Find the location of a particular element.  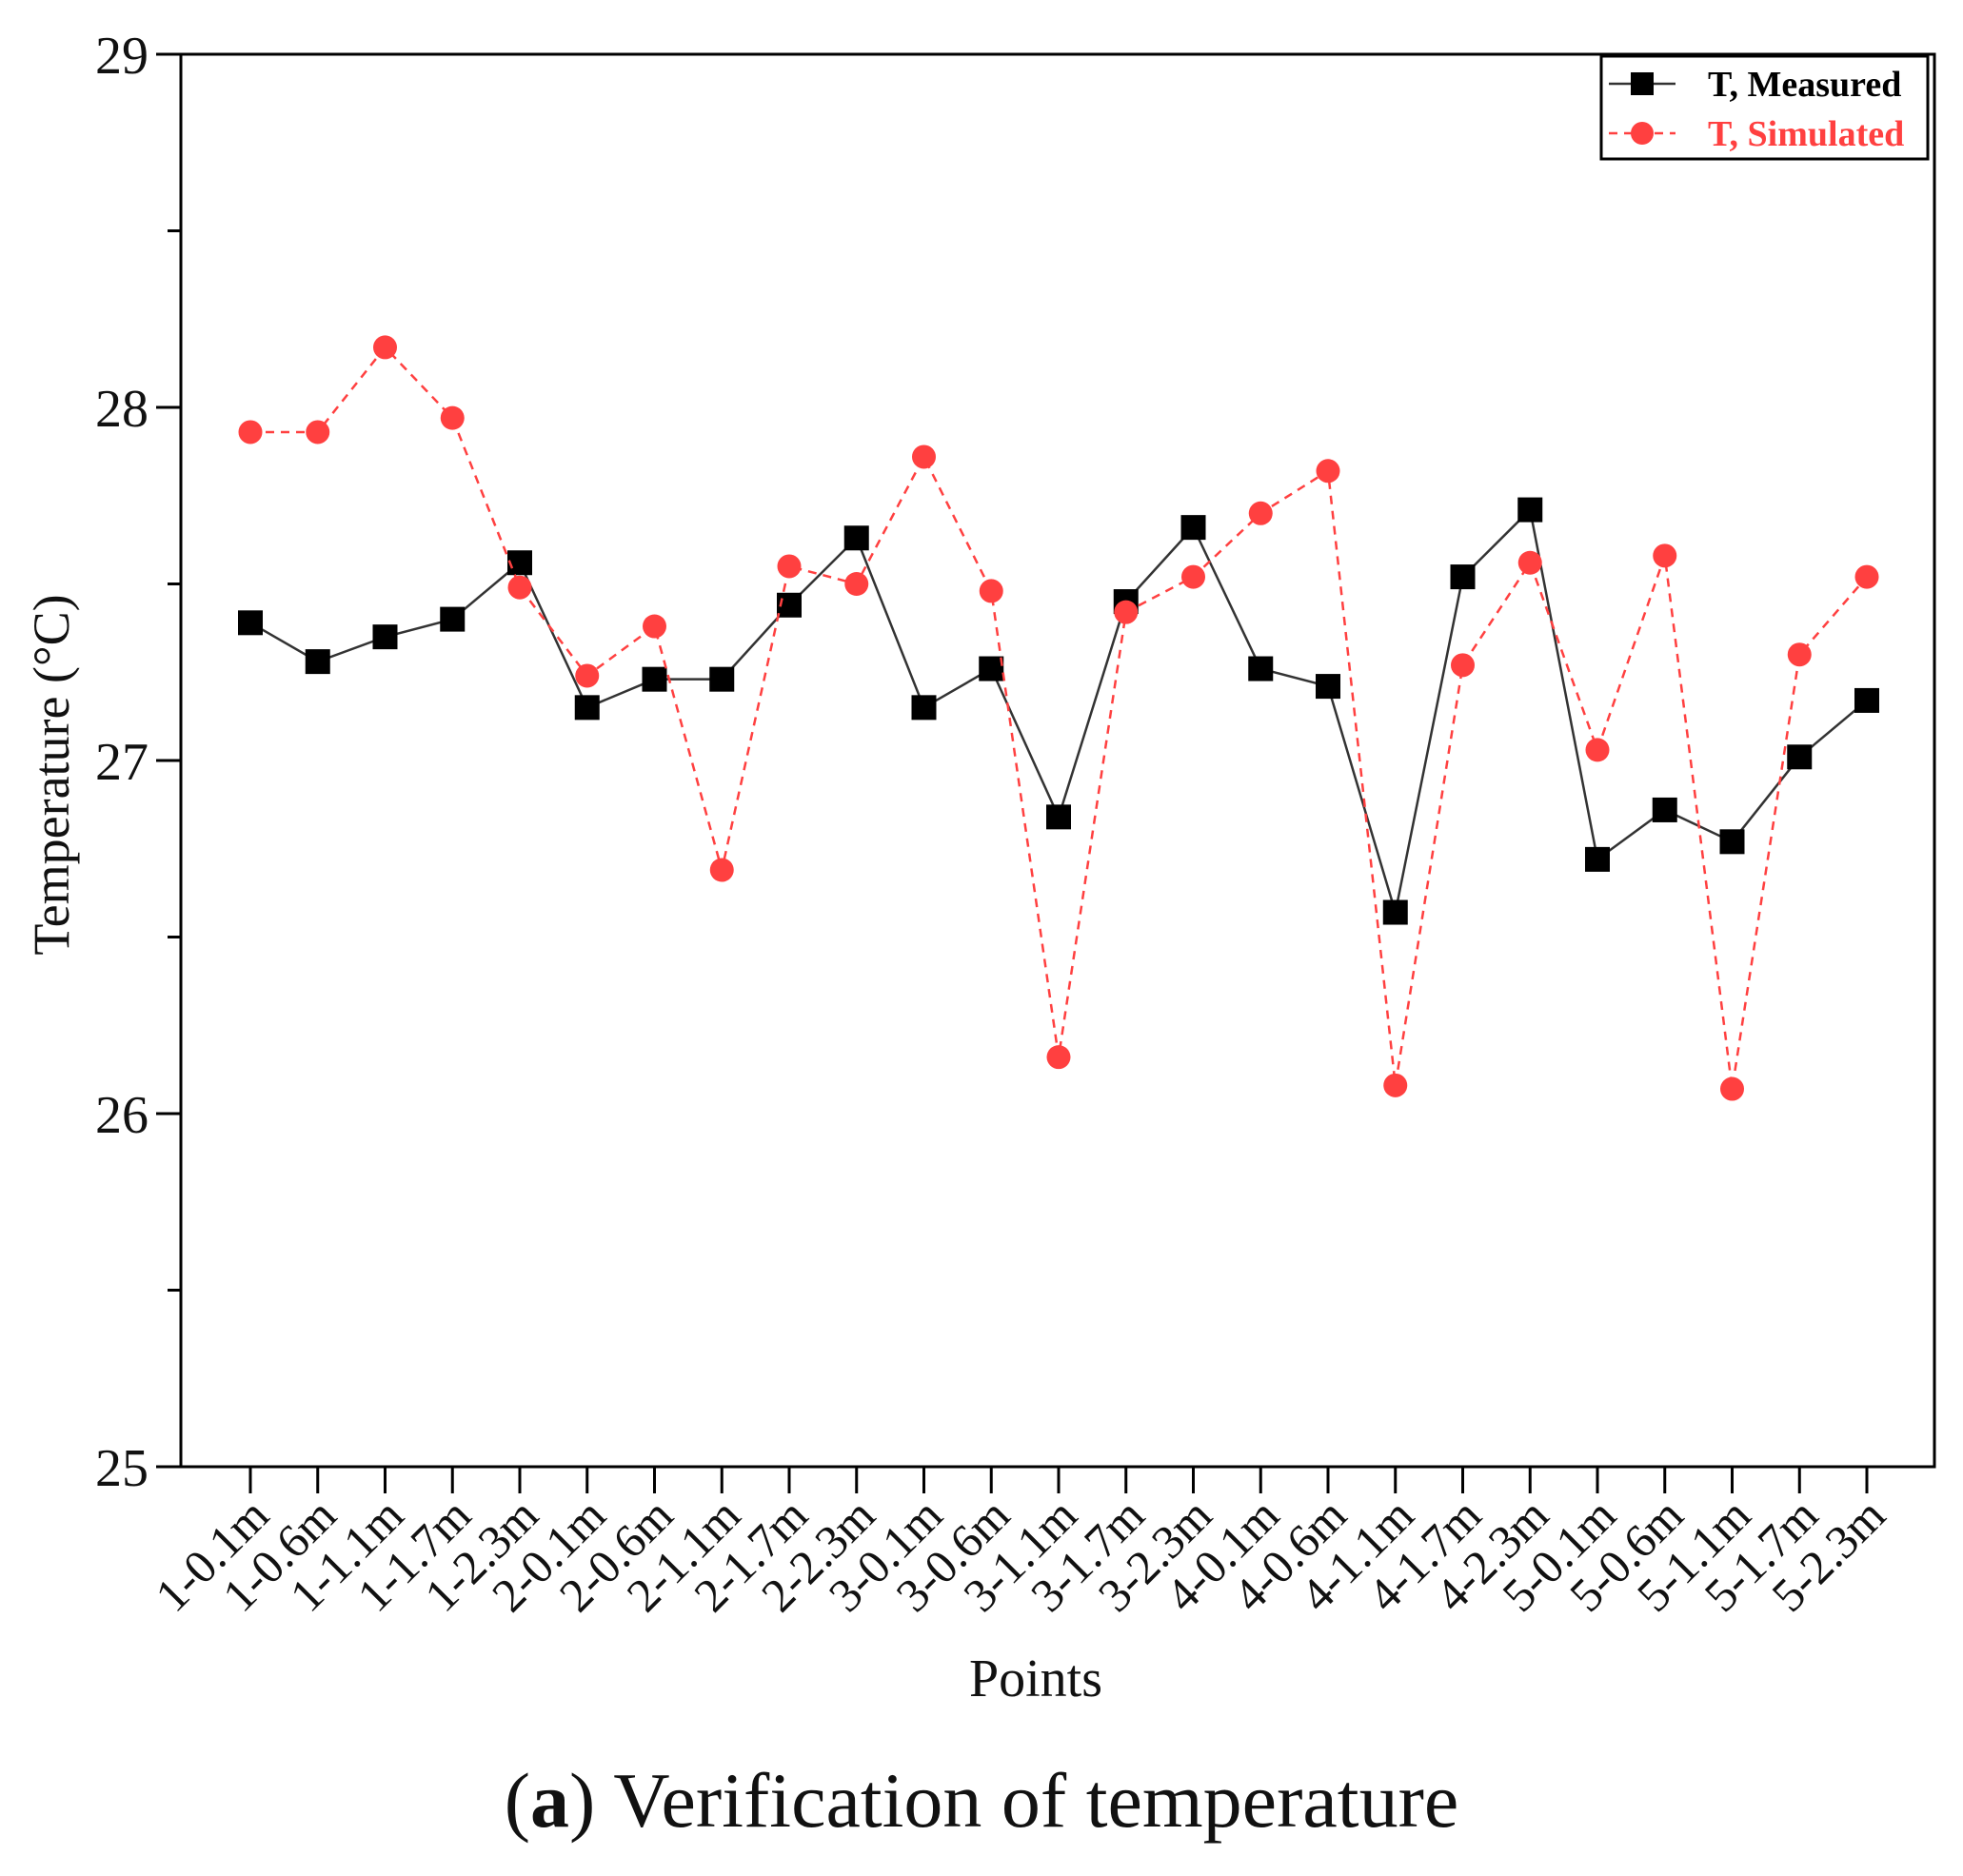

legend-label: T, Measured is located at coordinates (1804, 85).